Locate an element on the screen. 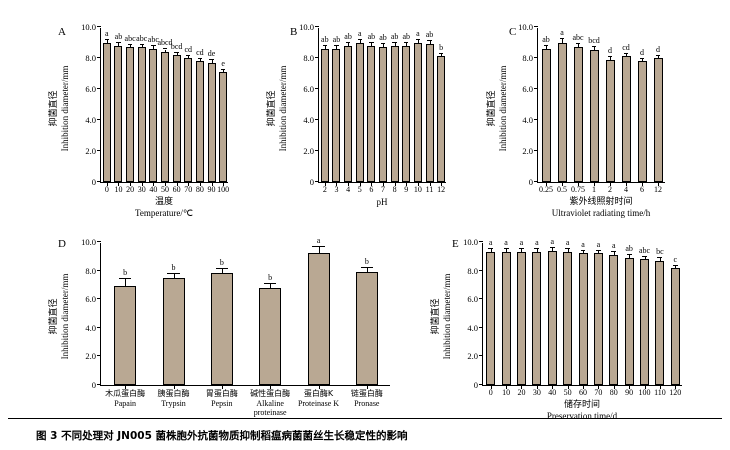 This screenshot has height=450, width=730. x-tick-label: 50 is located at coordinates (567, 392).